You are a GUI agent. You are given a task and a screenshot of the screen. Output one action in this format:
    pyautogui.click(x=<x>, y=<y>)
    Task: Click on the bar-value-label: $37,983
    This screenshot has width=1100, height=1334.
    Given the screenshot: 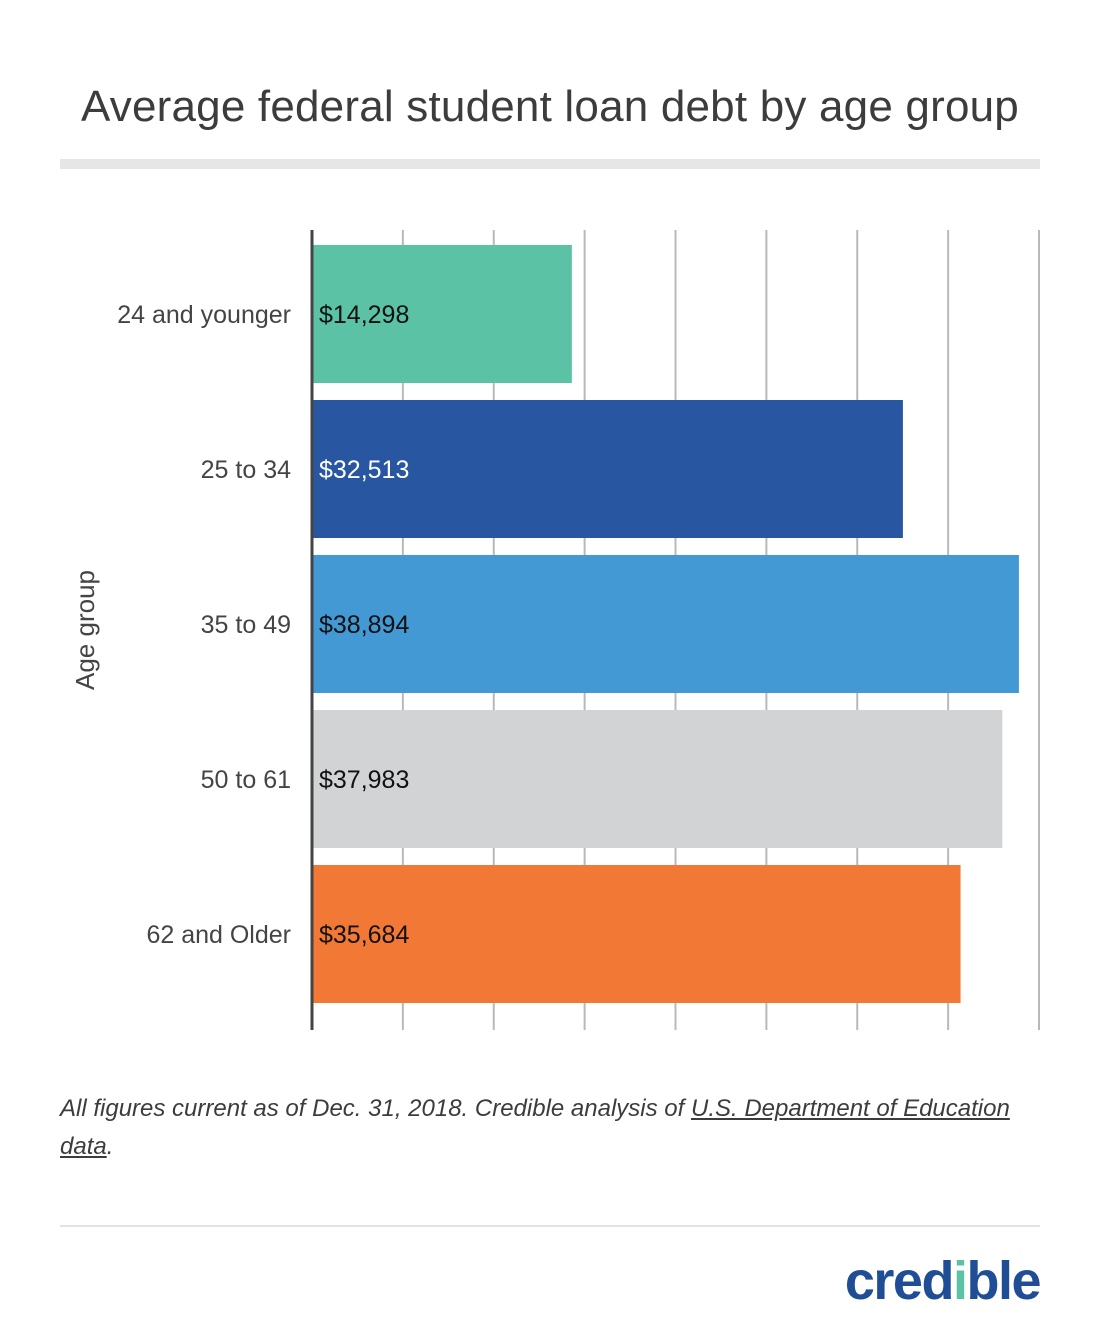 What is the action you would take?
    pyautogui.click(x=364, y=780)
    